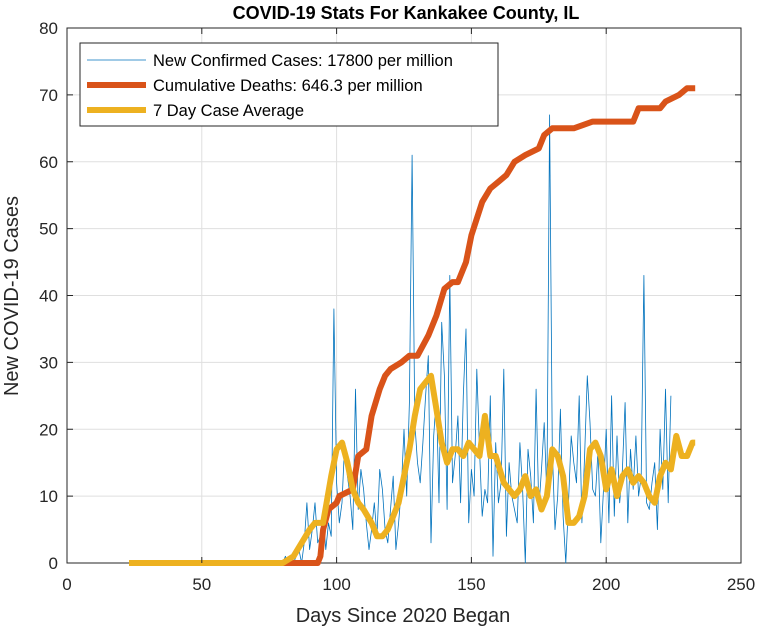 The height and width of the screenshot is (630, 761). I want to click on y-tick-label: 0, so click(53, 563).